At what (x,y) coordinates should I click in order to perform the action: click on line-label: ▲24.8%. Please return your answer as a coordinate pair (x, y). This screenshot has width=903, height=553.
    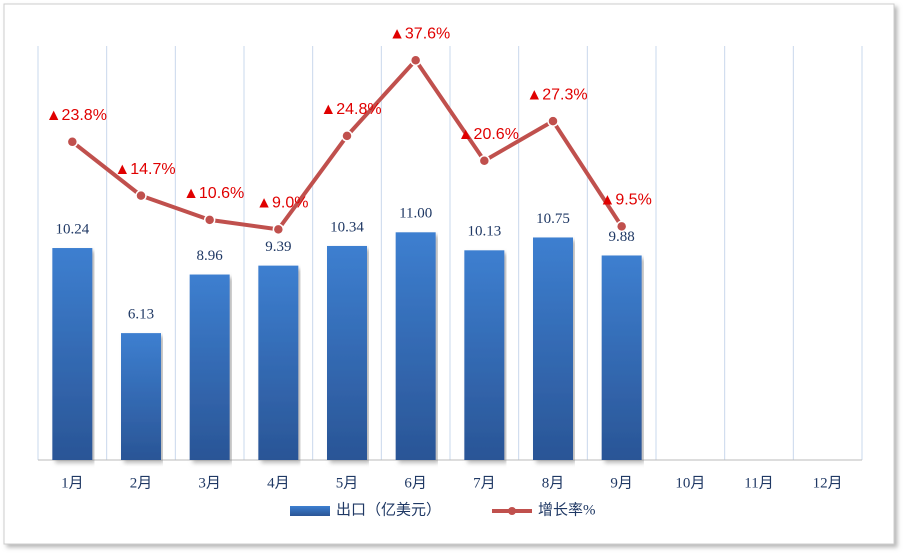
    Looking at the image, I should click on (350, 109).